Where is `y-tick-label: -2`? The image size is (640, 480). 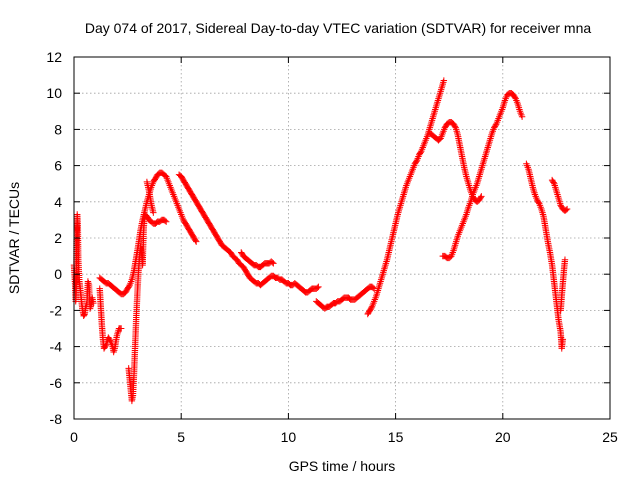 y-tick-label: -2 is located at coordinates (56, 310).